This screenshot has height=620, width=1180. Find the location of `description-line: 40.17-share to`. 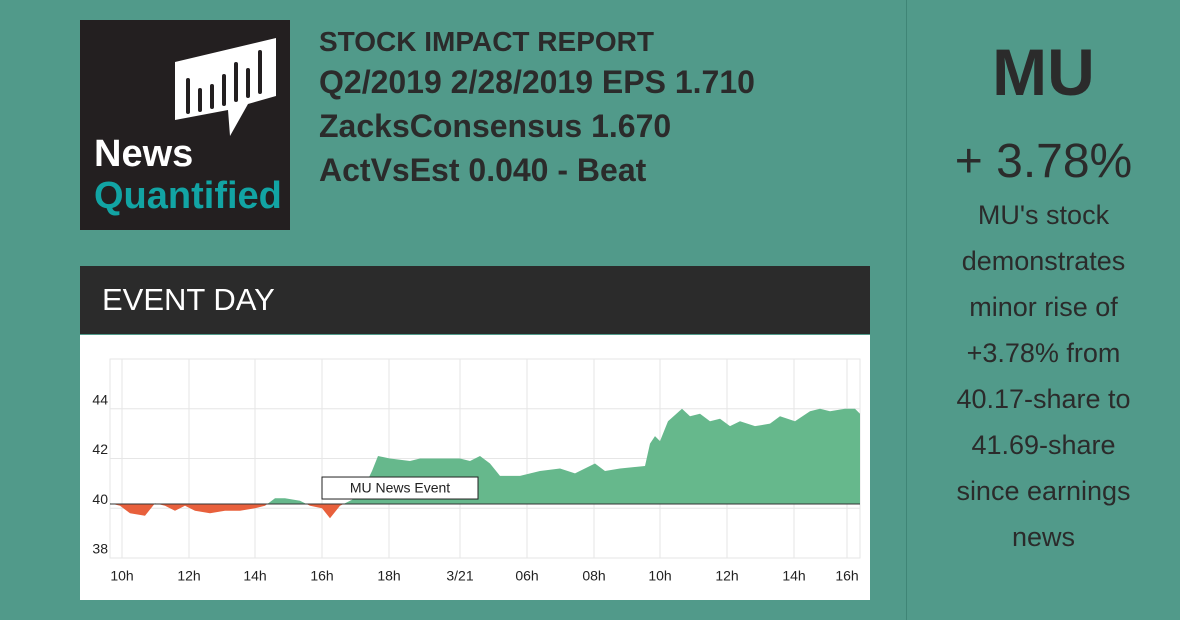

description-line: 40.17-share to is located at coordinates (1043, 399).